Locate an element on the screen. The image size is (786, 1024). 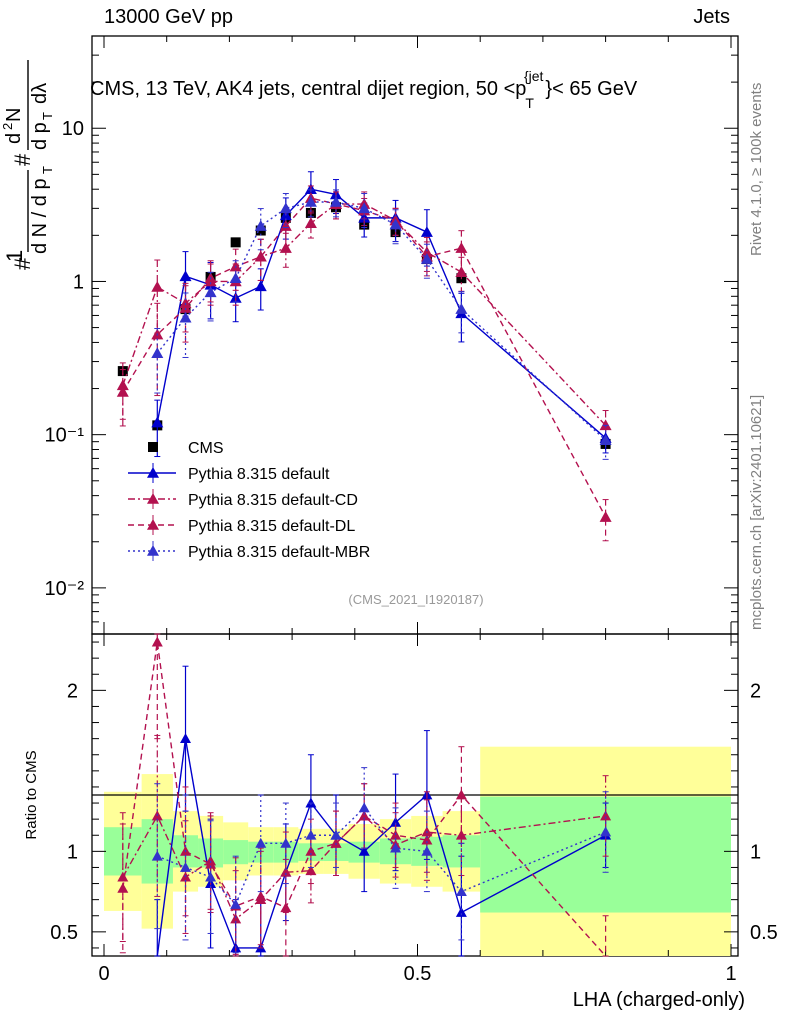
header-category-label: Jets is located at coordinates (711, 17).